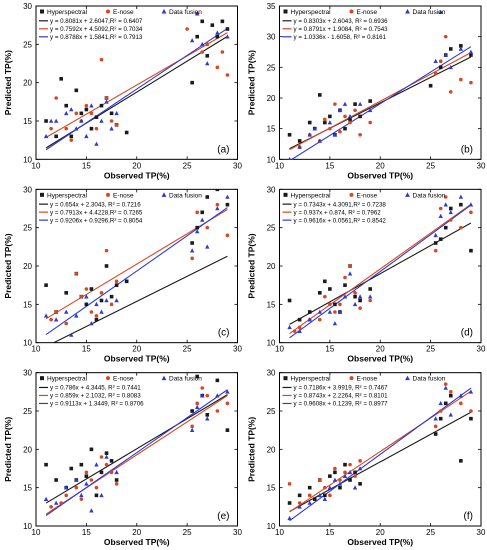 The height and width of the screenshot is (550, 487). I want to click on x-tick-label: 10, so click(36, 165).